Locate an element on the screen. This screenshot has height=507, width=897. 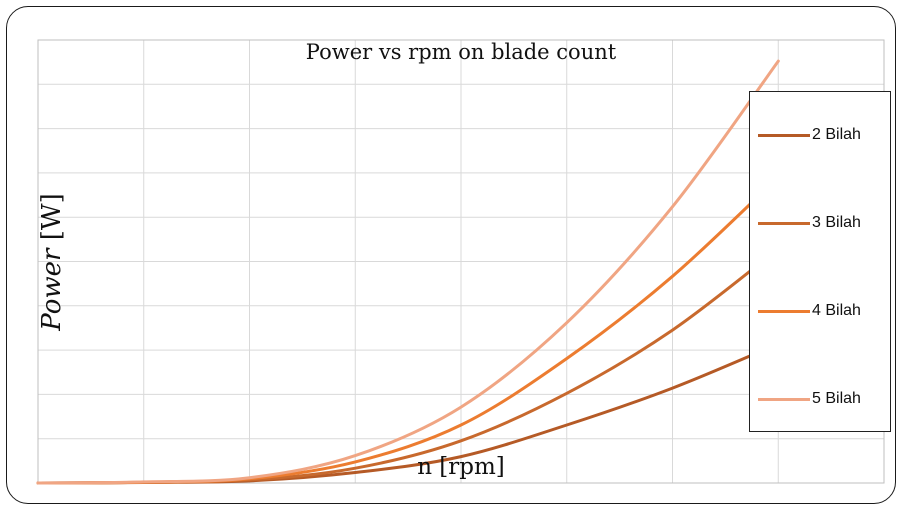
y-axis-title-unit: [W] is located at coordinates (52, 221).